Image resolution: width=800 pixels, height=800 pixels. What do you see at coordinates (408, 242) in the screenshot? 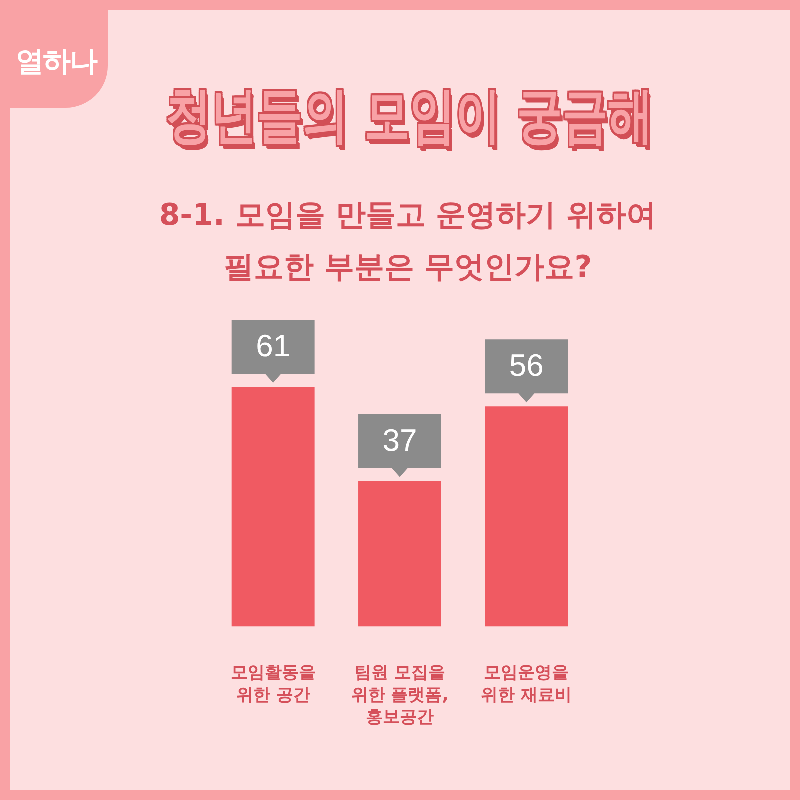
I see `chart-subtitle: 8-1. 모임을 만들고 운영하기 위하여 필요한 부분은 무엇인가요?` at bounding box center [408, 242].